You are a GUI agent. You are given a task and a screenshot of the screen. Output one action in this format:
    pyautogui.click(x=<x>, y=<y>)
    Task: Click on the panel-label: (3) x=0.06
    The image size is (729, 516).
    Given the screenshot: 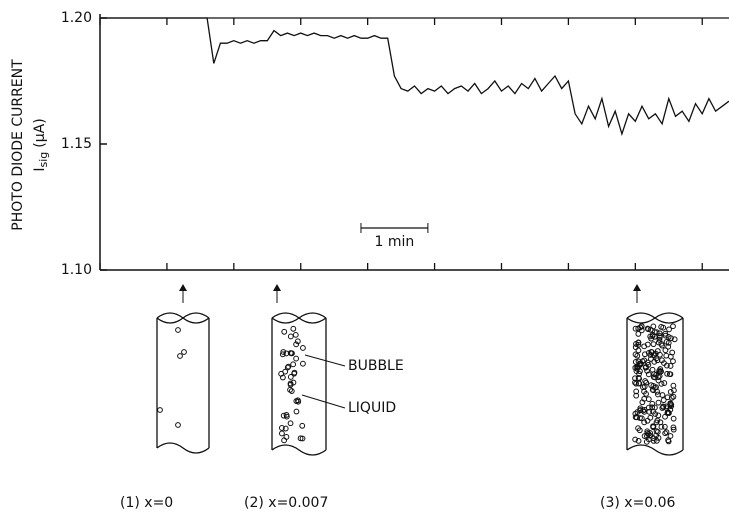 What is the action you would take?
    pyautogui.click(x=638, y=503)
    